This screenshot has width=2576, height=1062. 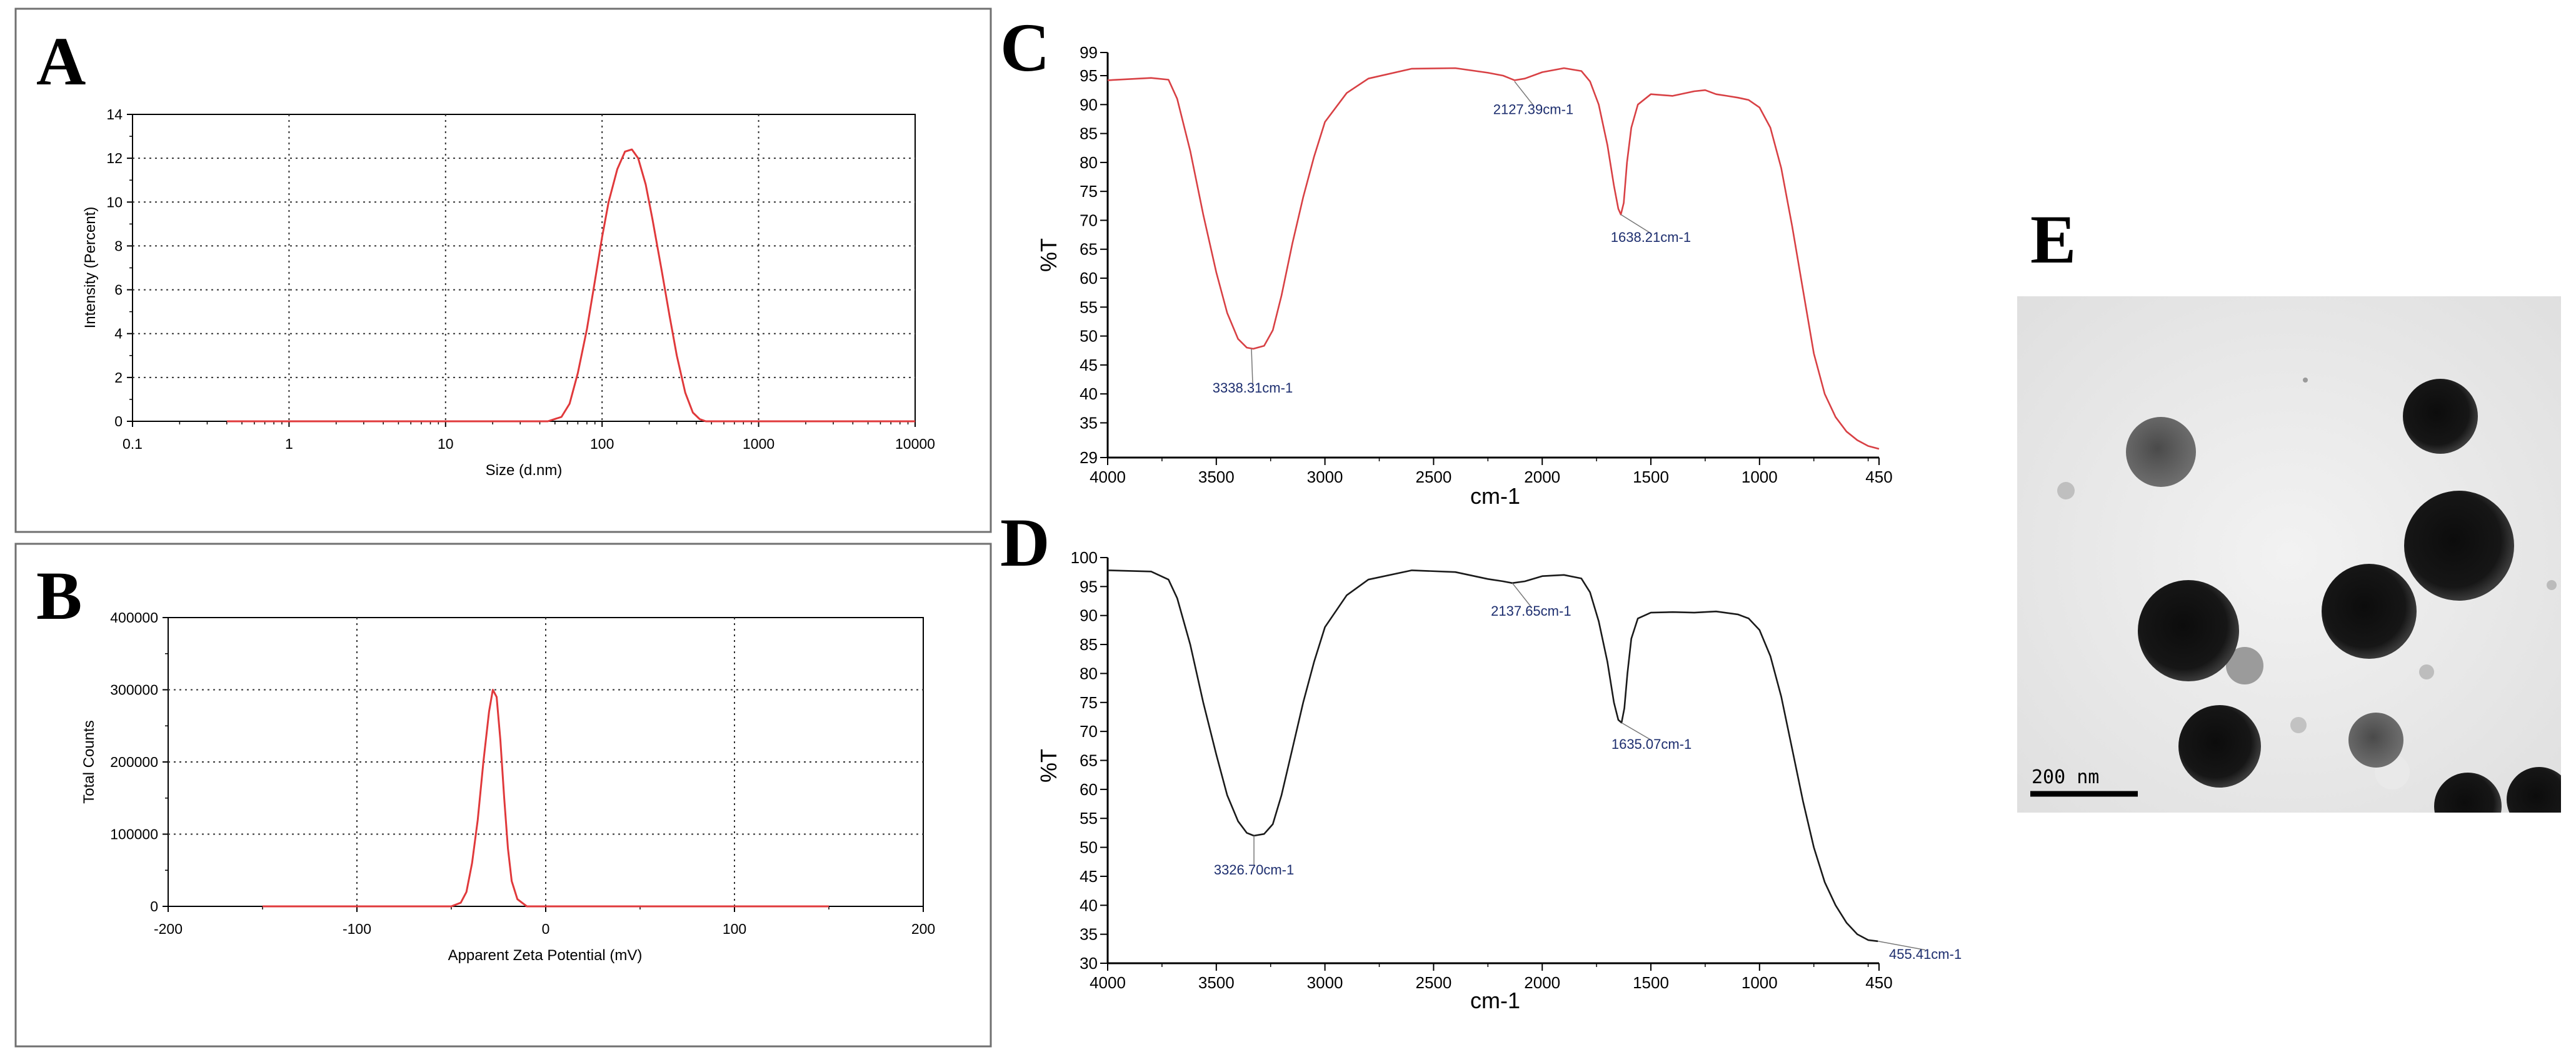 What do you see at coordinates (1089, 220) in the screenshot?
I see `panel-c-y-tick-label: 70` at bounding box center [1089, 220].